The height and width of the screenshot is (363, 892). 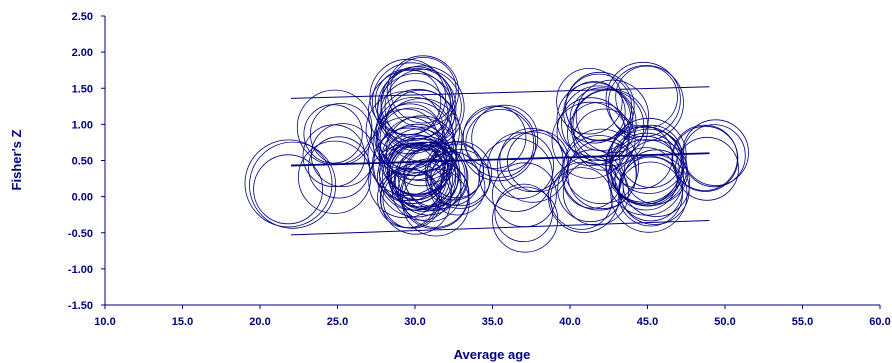 I want to click on x-tick-label: 25.0, so click(x=337, y=322).